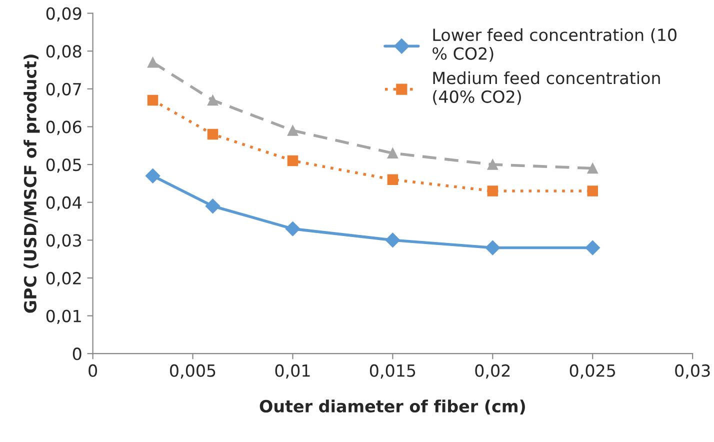 This screenshot has width=714, height=442. What do you see at coordinates (64, 52) in the screenshot?
I see `y-tick-label: 0,08` at bounding box center [64, 52].